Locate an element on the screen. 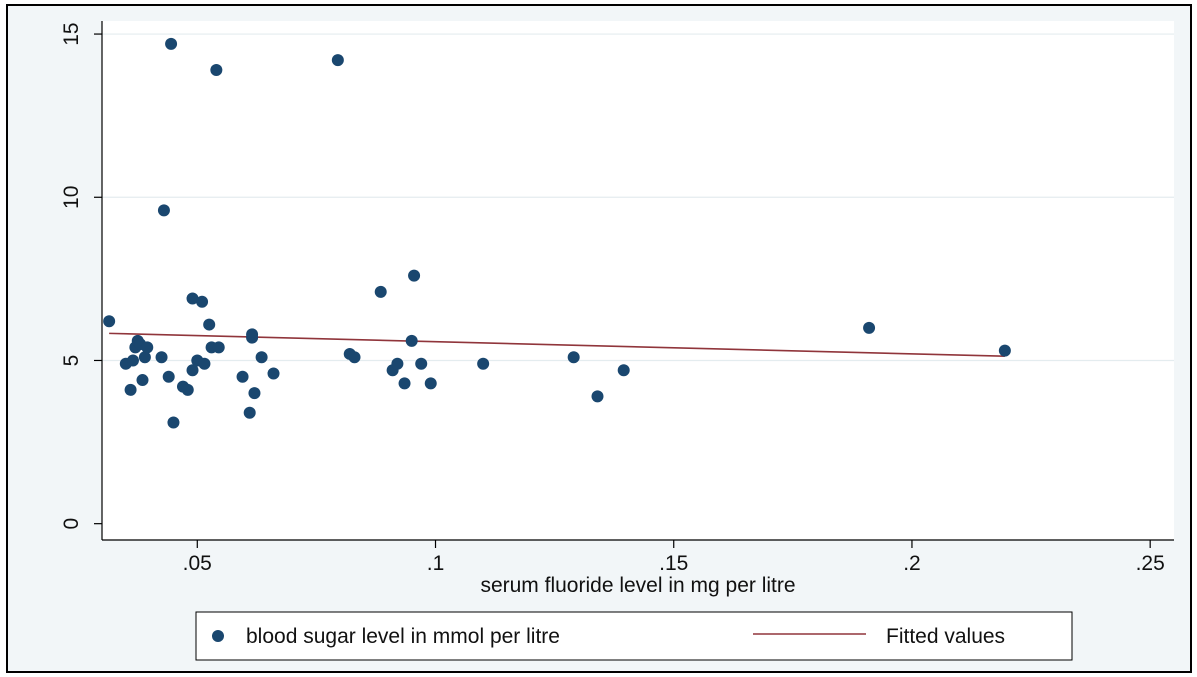 This screenshot has width=1197, height=677. x-tick-label: .1 is located at coordinates (436, 563).